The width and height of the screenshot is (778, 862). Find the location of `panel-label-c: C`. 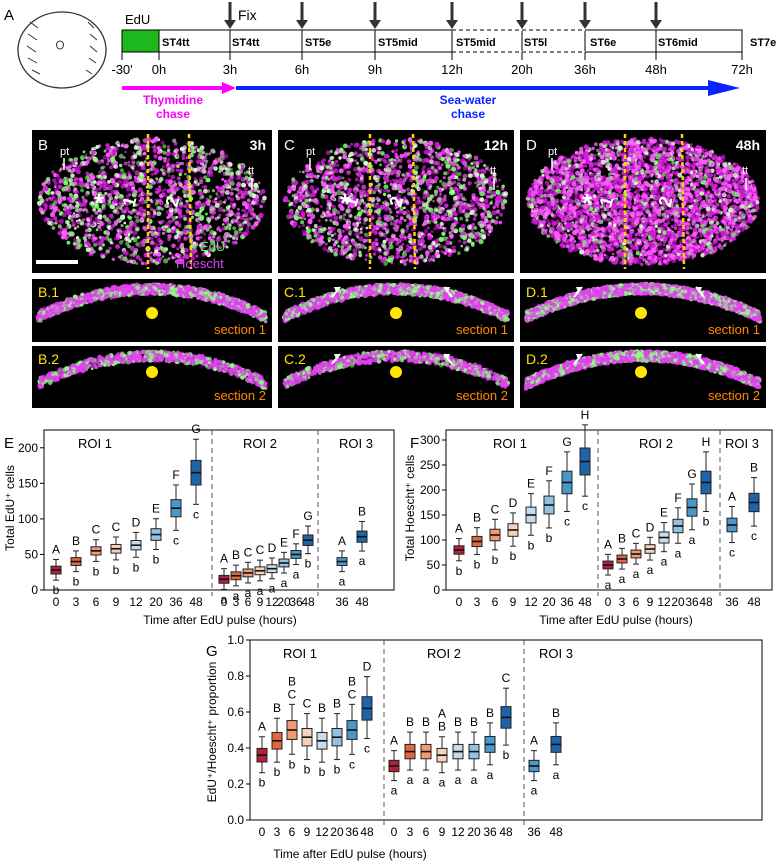

panel-label-c: C is located at coordinates (289, 145).